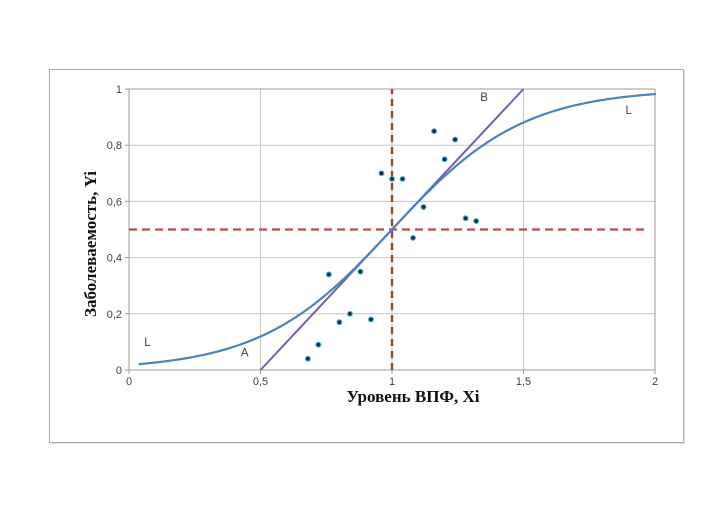 This screenshot has height=512, width=724. I want to click on y-tick-label: 0,6, so click(114, 202).